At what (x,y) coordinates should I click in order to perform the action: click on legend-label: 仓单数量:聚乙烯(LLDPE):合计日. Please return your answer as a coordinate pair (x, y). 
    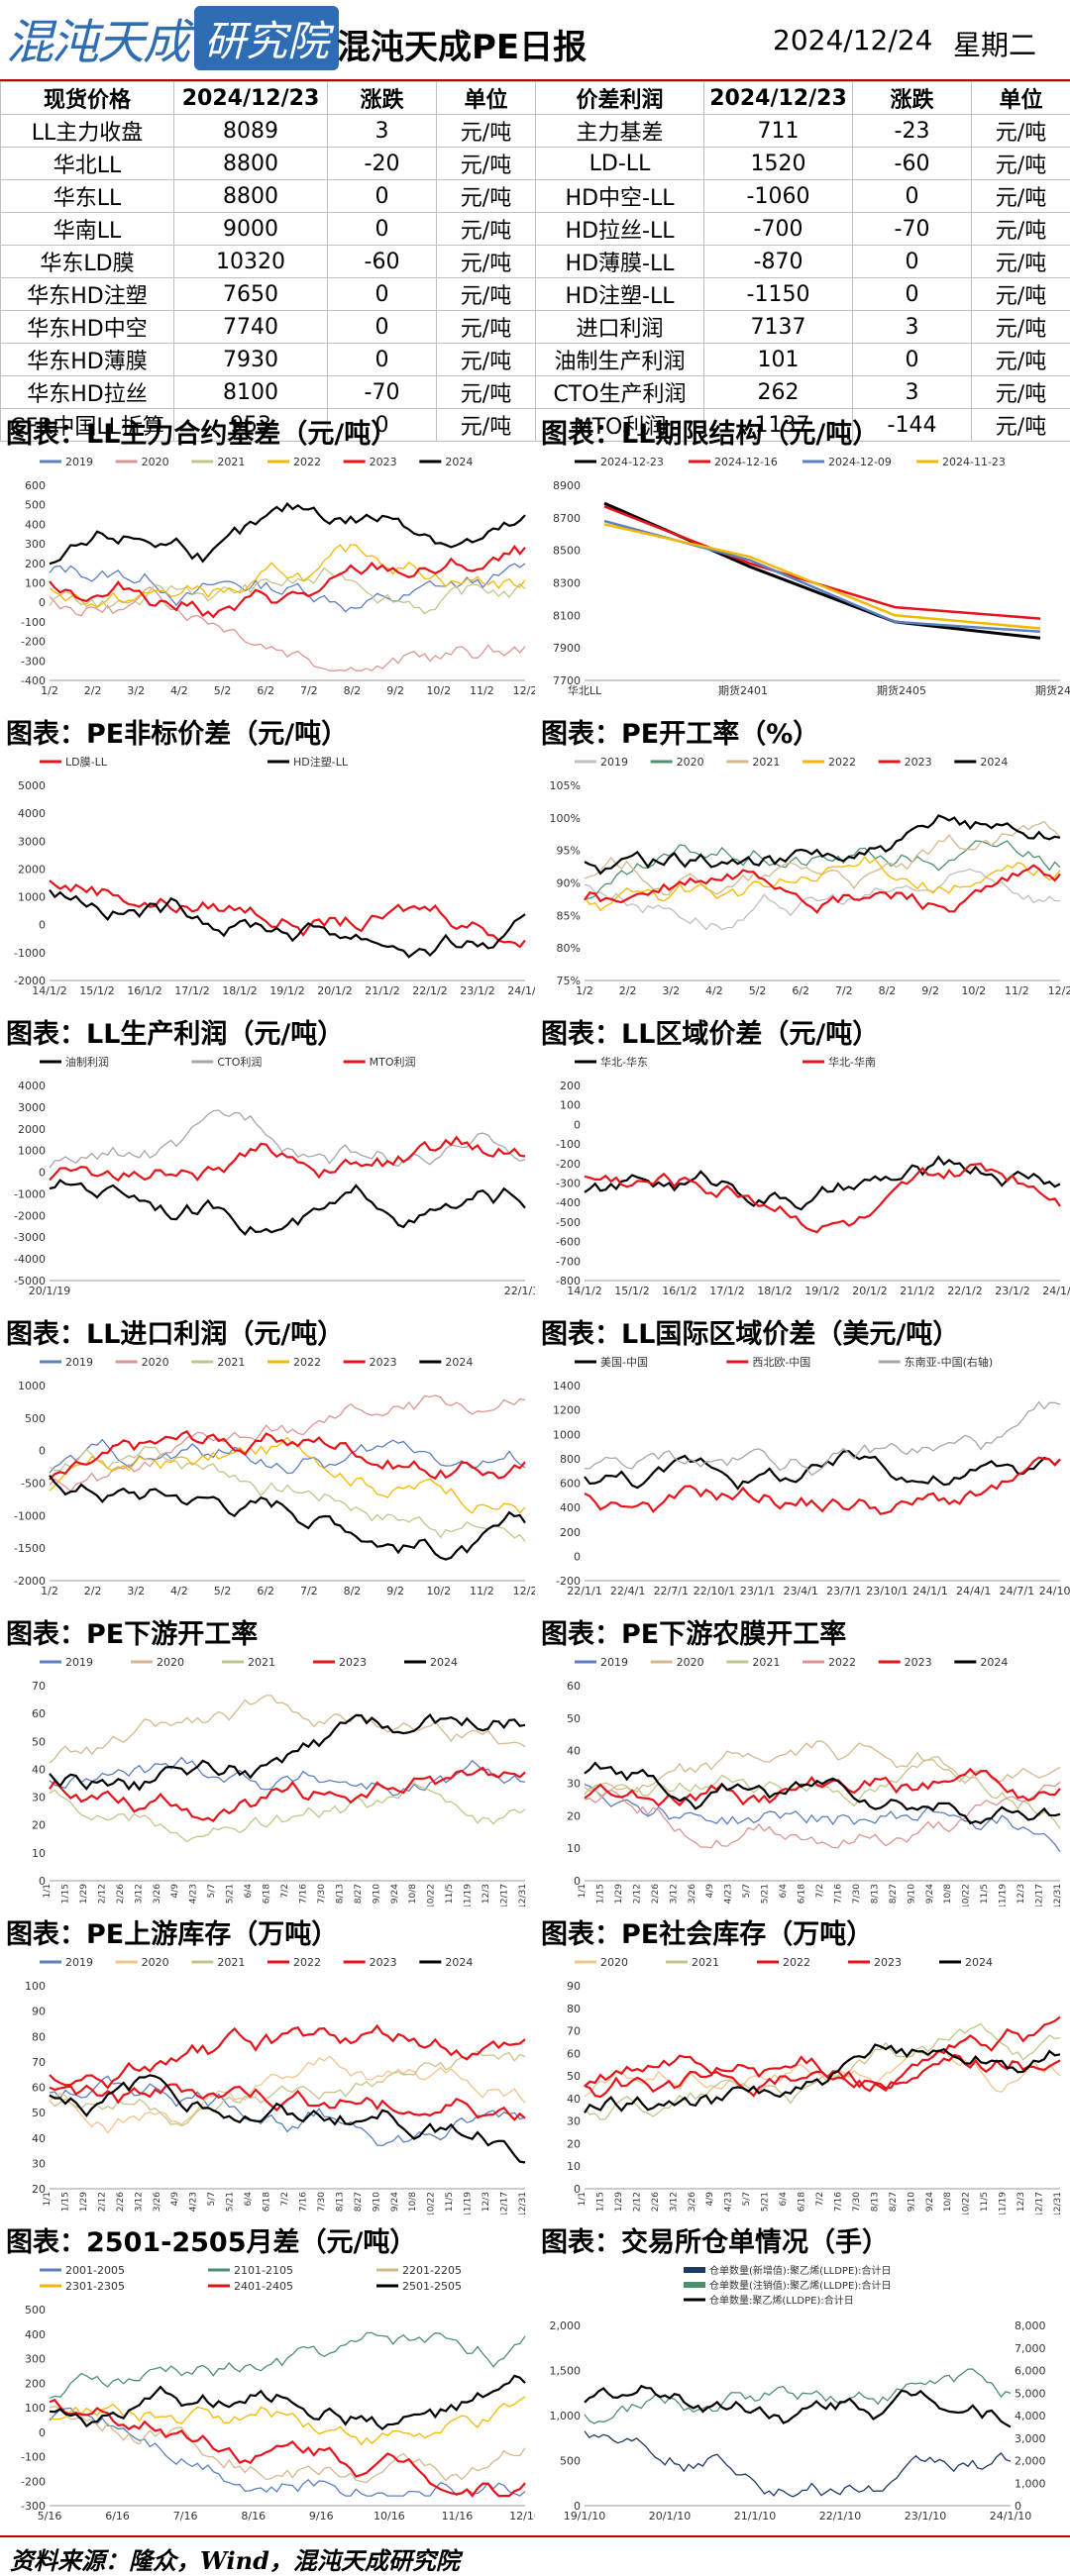
    Looking at the image, I should click on (781, 2300).